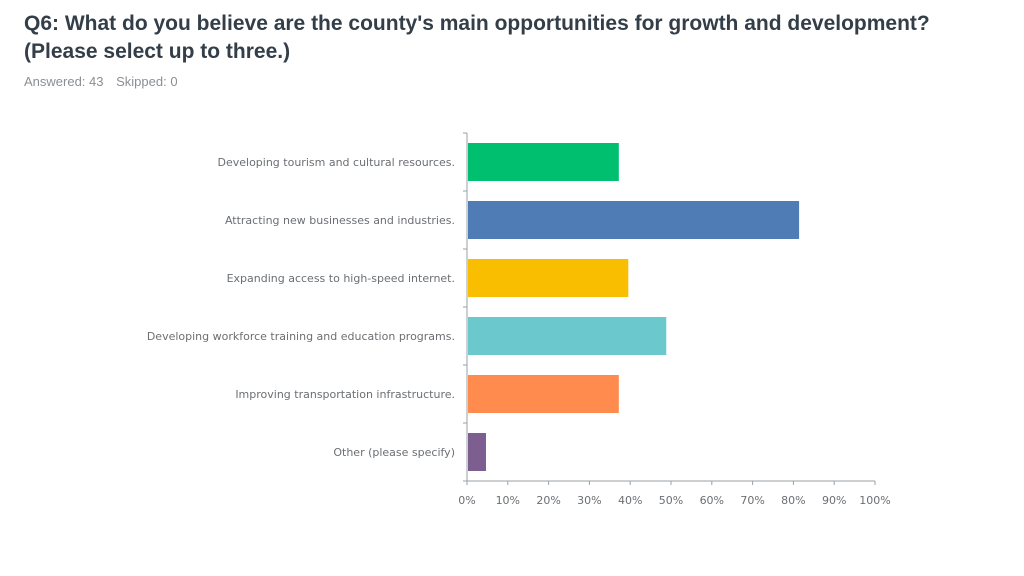 Image resolution: width=1024 pixels, height=576 pixels. I want to click on category-label: Other (please specify), so click(394, 452).